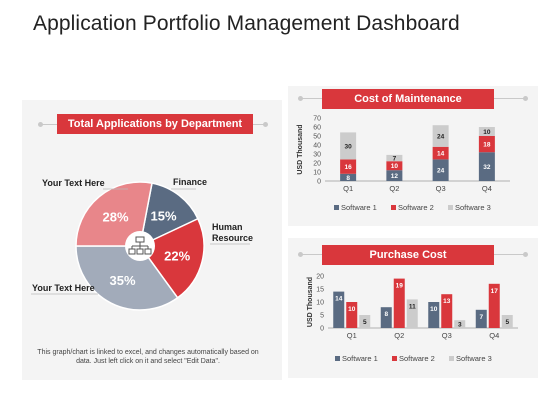 The width and height of the screenshot is (560, 420). Describe the element at coordinates (310, 302) in the screenshot. I see `purchase-ylabel: USD Thousand` at that location.